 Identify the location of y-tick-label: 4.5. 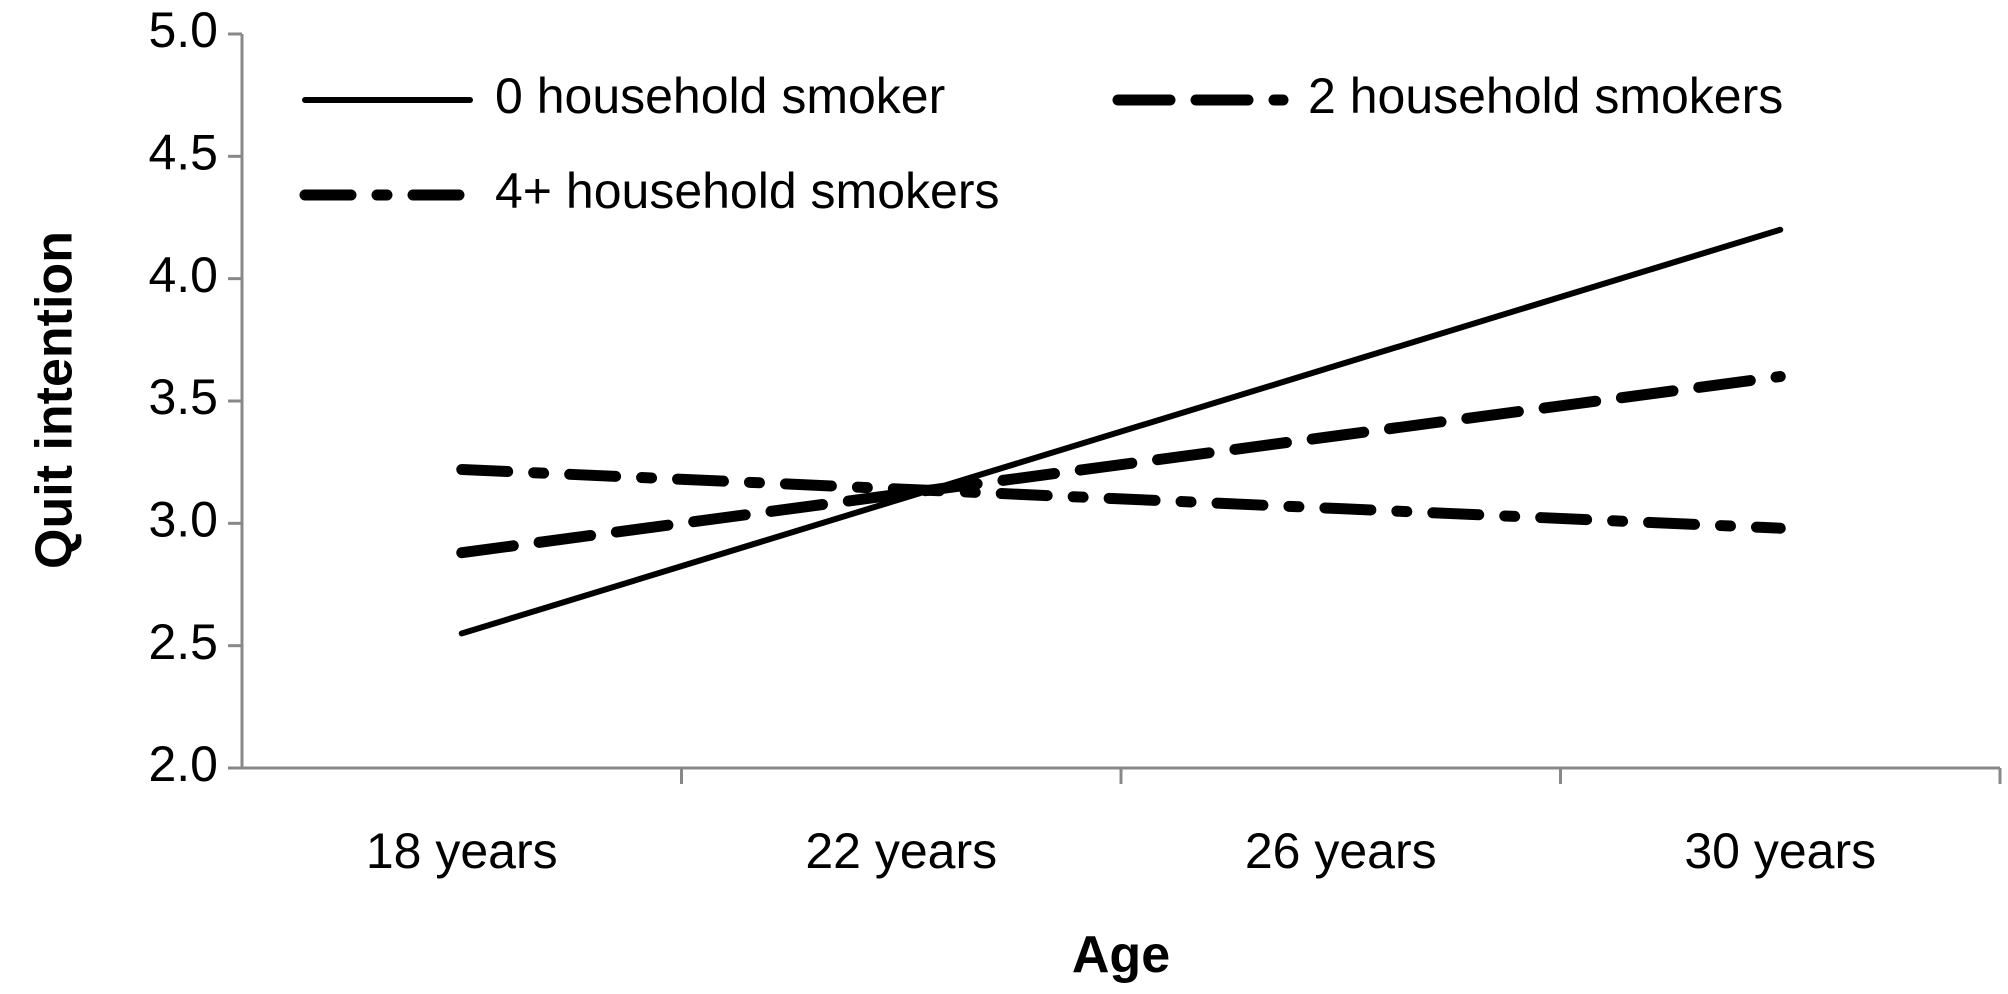
(183, 153).